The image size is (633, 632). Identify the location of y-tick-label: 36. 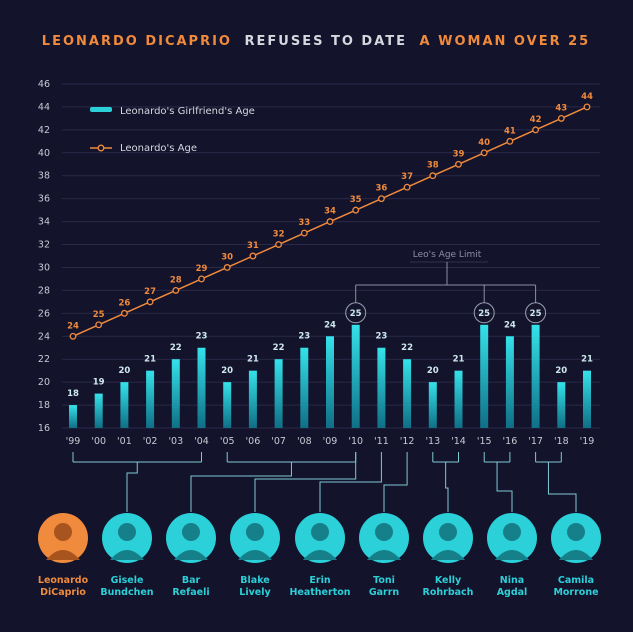
(44, 199).